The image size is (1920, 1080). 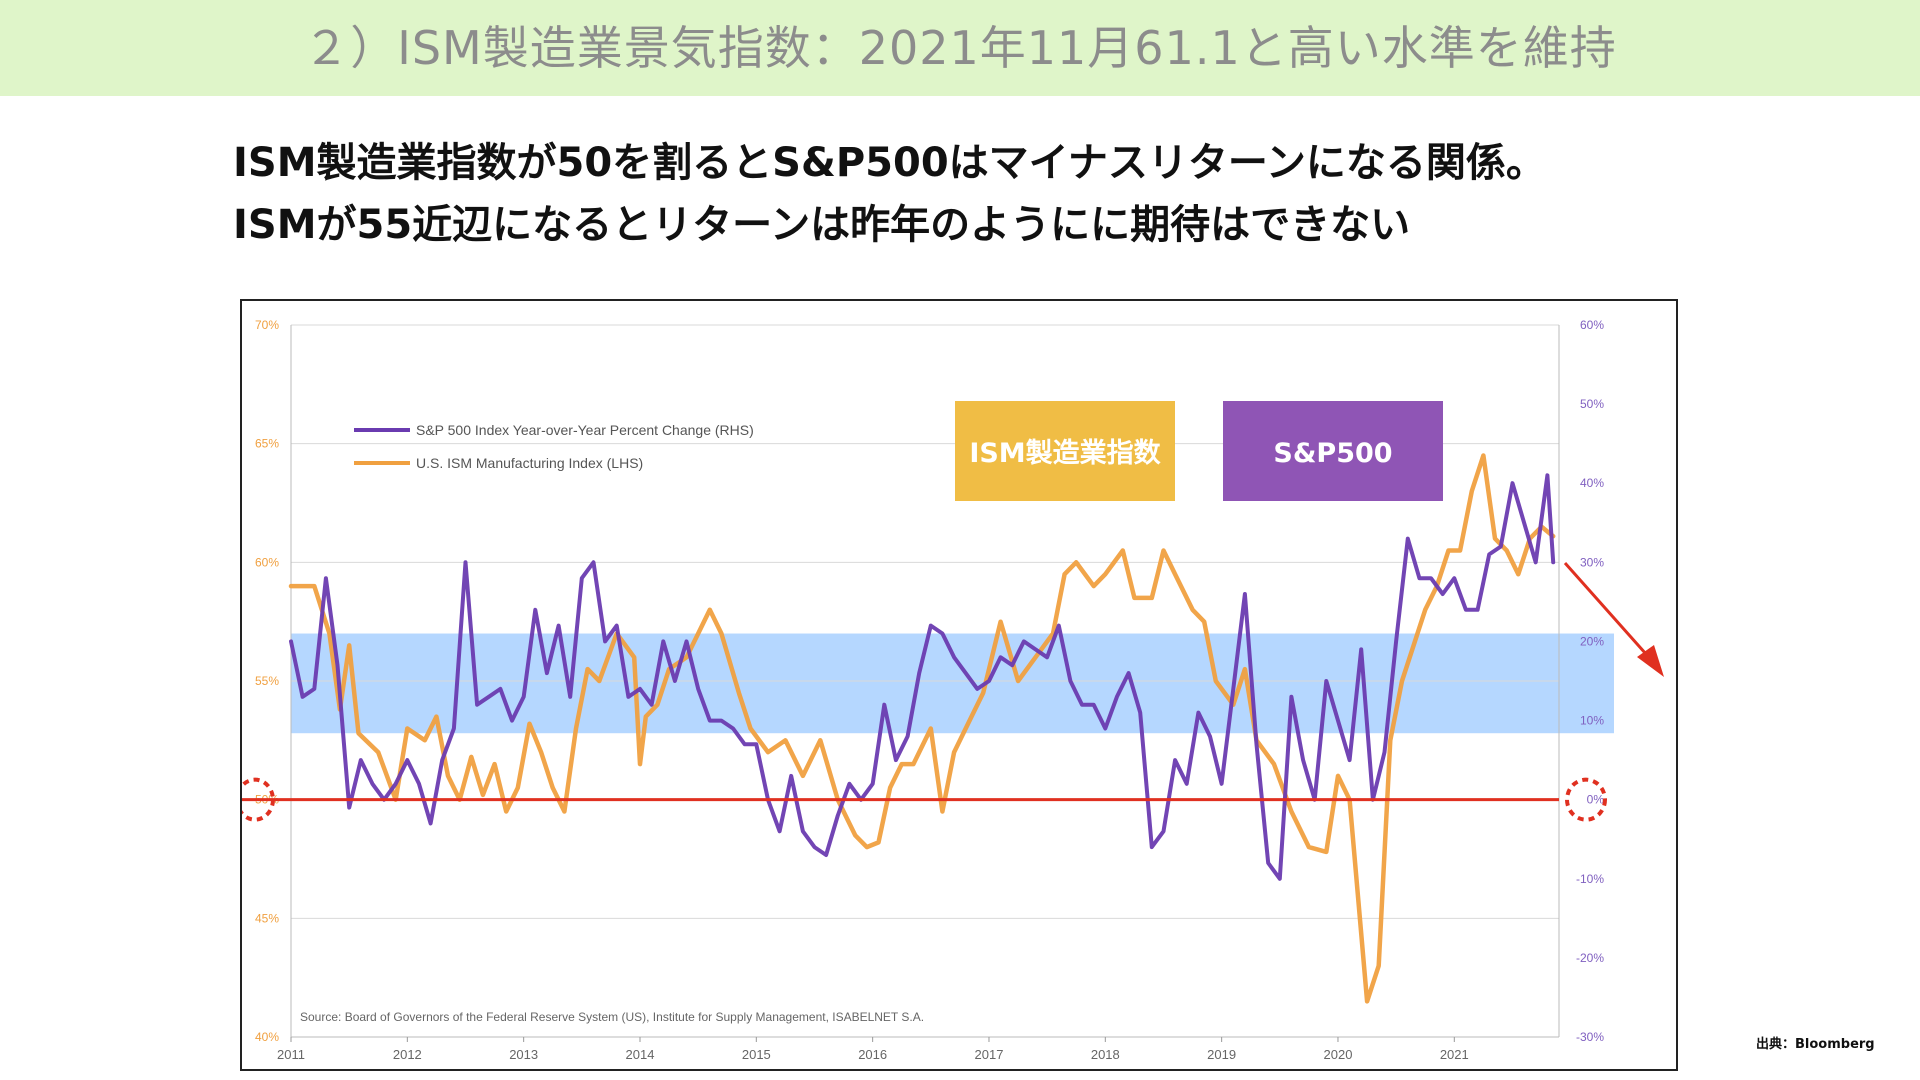 What do you see at coordinates (1590, 879) in the screenshot?
I see `right-tick-label: -10%` at bounding box center [1590, 879].